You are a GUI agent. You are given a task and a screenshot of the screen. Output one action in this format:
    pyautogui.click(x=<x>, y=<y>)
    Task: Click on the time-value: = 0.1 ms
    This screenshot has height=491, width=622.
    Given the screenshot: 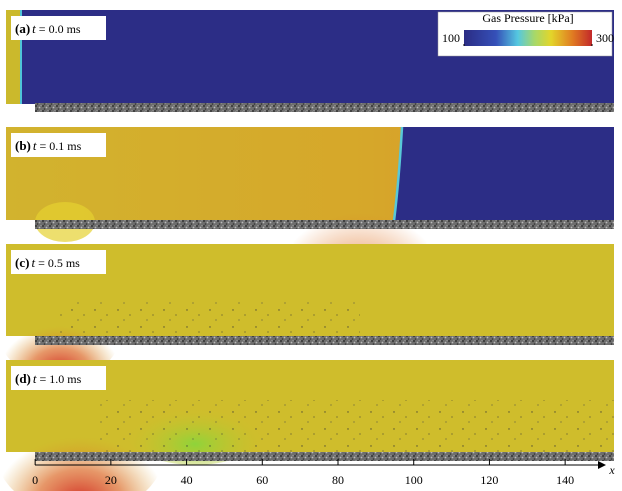 What is the action you would take?
    pyautogui.click(x=61, y=146)
    